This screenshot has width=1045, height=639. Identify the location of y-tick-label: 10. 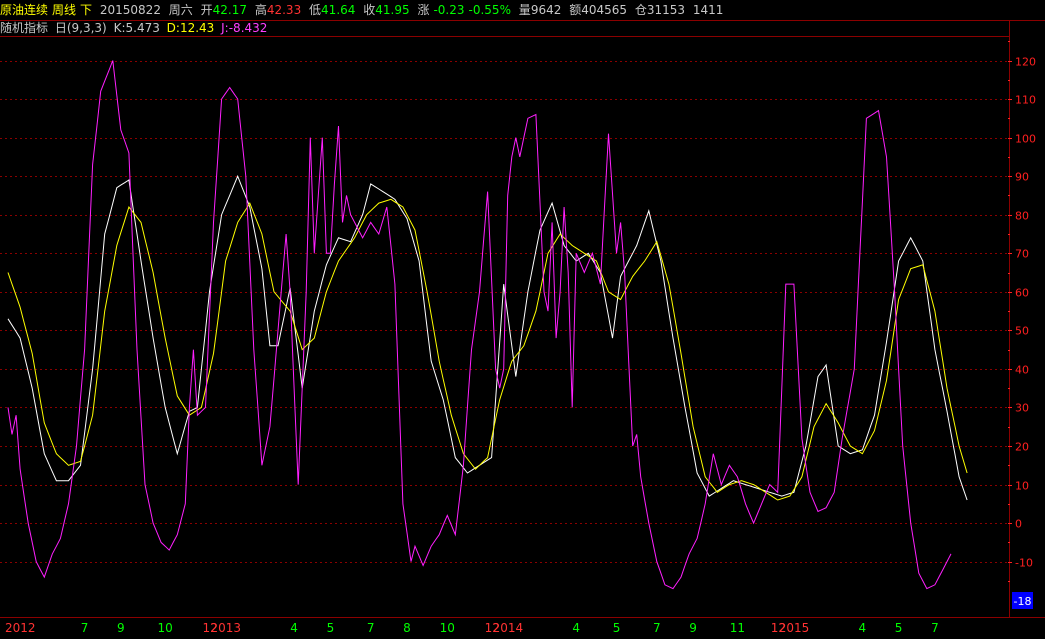
(1022, 486).